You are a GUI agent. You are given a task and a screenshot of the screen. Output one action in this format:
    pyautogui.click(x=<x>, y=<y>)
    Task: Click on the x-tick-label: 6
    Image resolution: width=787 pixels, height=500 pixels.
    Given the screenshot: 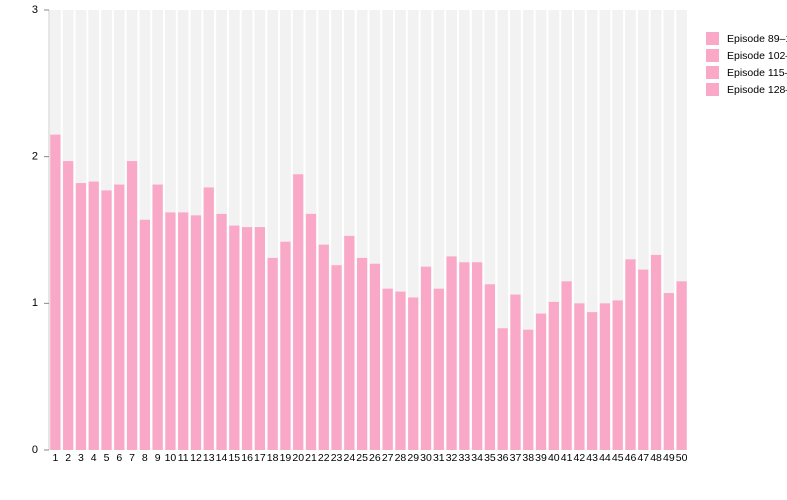 What is the action you would take?
    pyautogui.click(x=119, y=458)
    